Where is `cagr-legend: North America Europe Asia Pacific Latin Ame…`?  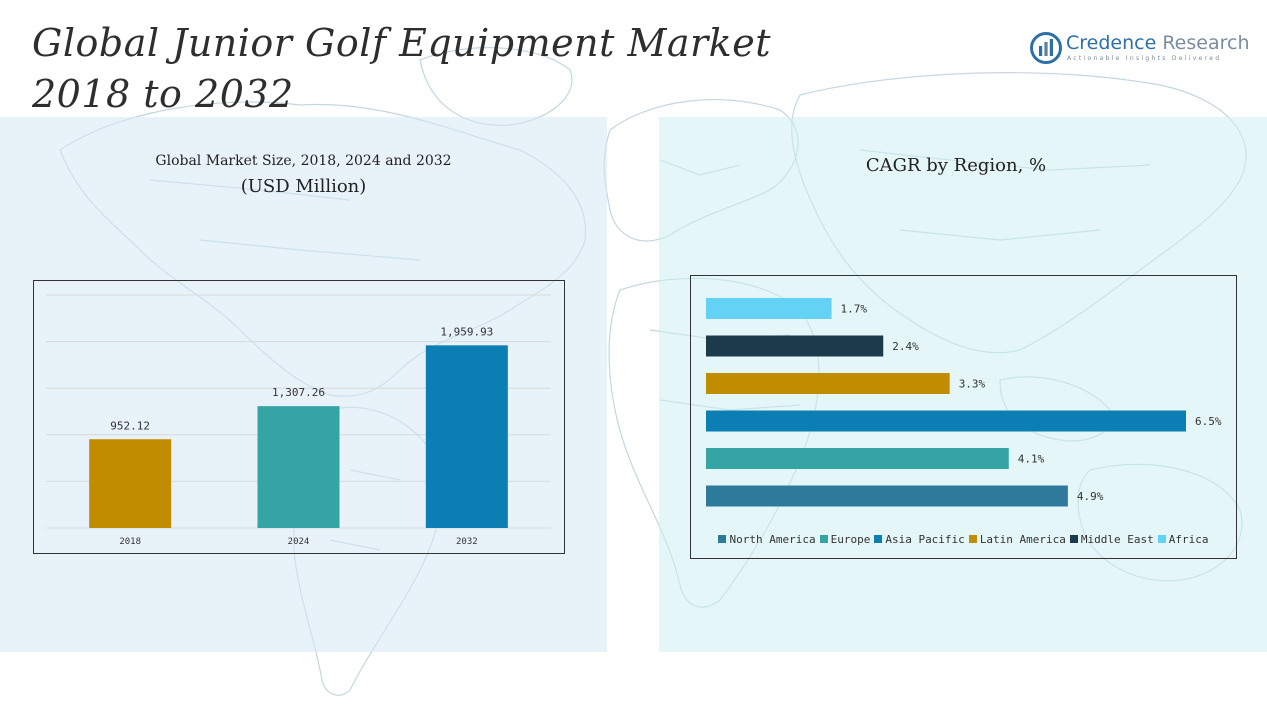 cagr-legend: North America Europe Asia Pacific Latin Ame… is located at coordinates (963, 539).